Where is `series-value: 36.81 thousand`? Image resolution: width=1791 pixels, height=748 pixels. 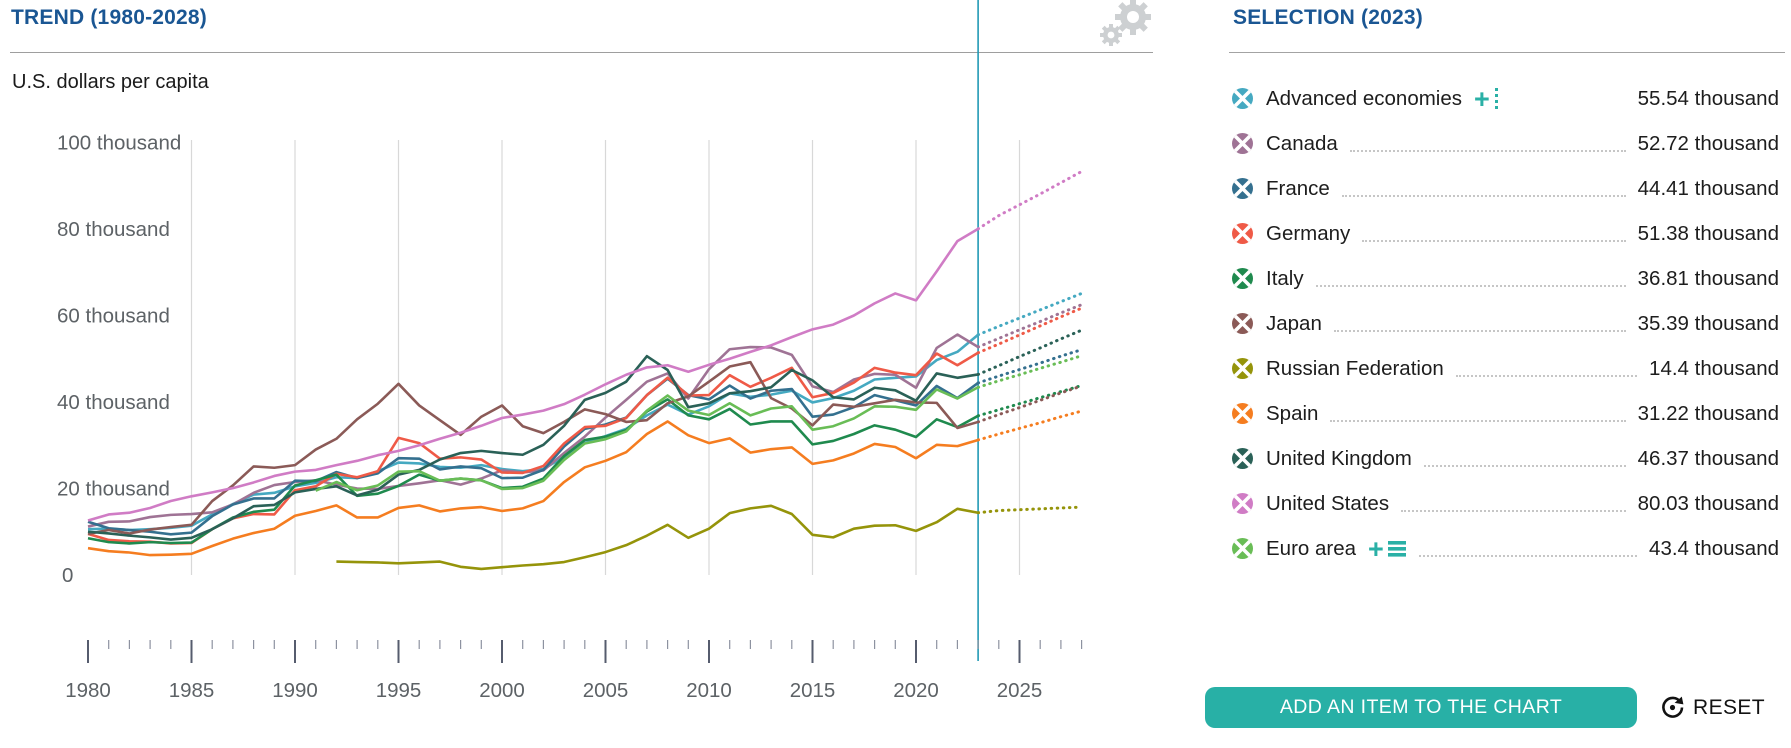
series-value: 36.81 thousand is located at coordinates (1708, 278).